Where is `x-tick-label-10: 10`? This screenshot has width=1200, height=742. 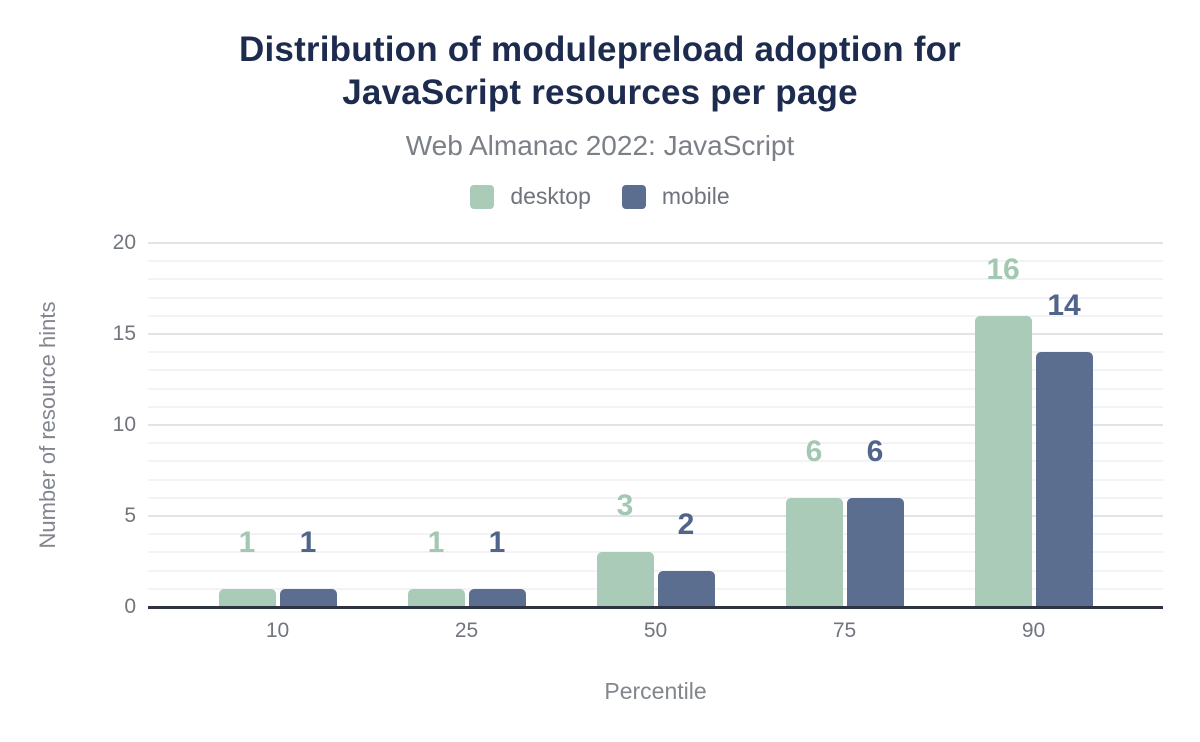 x-tick-label-10: 10 is located at coordinates (277, 630).